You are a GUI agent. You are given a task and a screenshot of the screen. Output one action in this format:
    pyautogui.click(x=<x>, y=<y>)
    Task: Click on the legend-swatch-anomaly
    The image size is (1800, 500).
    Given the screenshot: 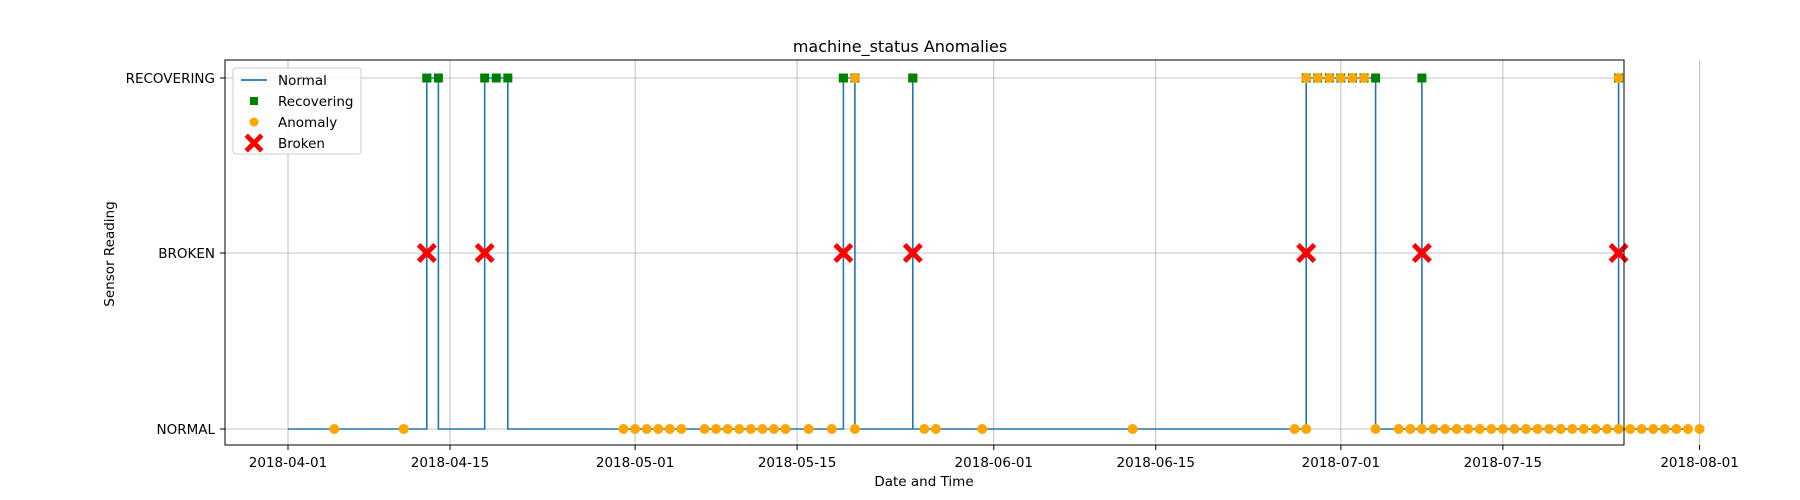 What is the action you would take?
    pyautogui.click(x=254, y=122)
    